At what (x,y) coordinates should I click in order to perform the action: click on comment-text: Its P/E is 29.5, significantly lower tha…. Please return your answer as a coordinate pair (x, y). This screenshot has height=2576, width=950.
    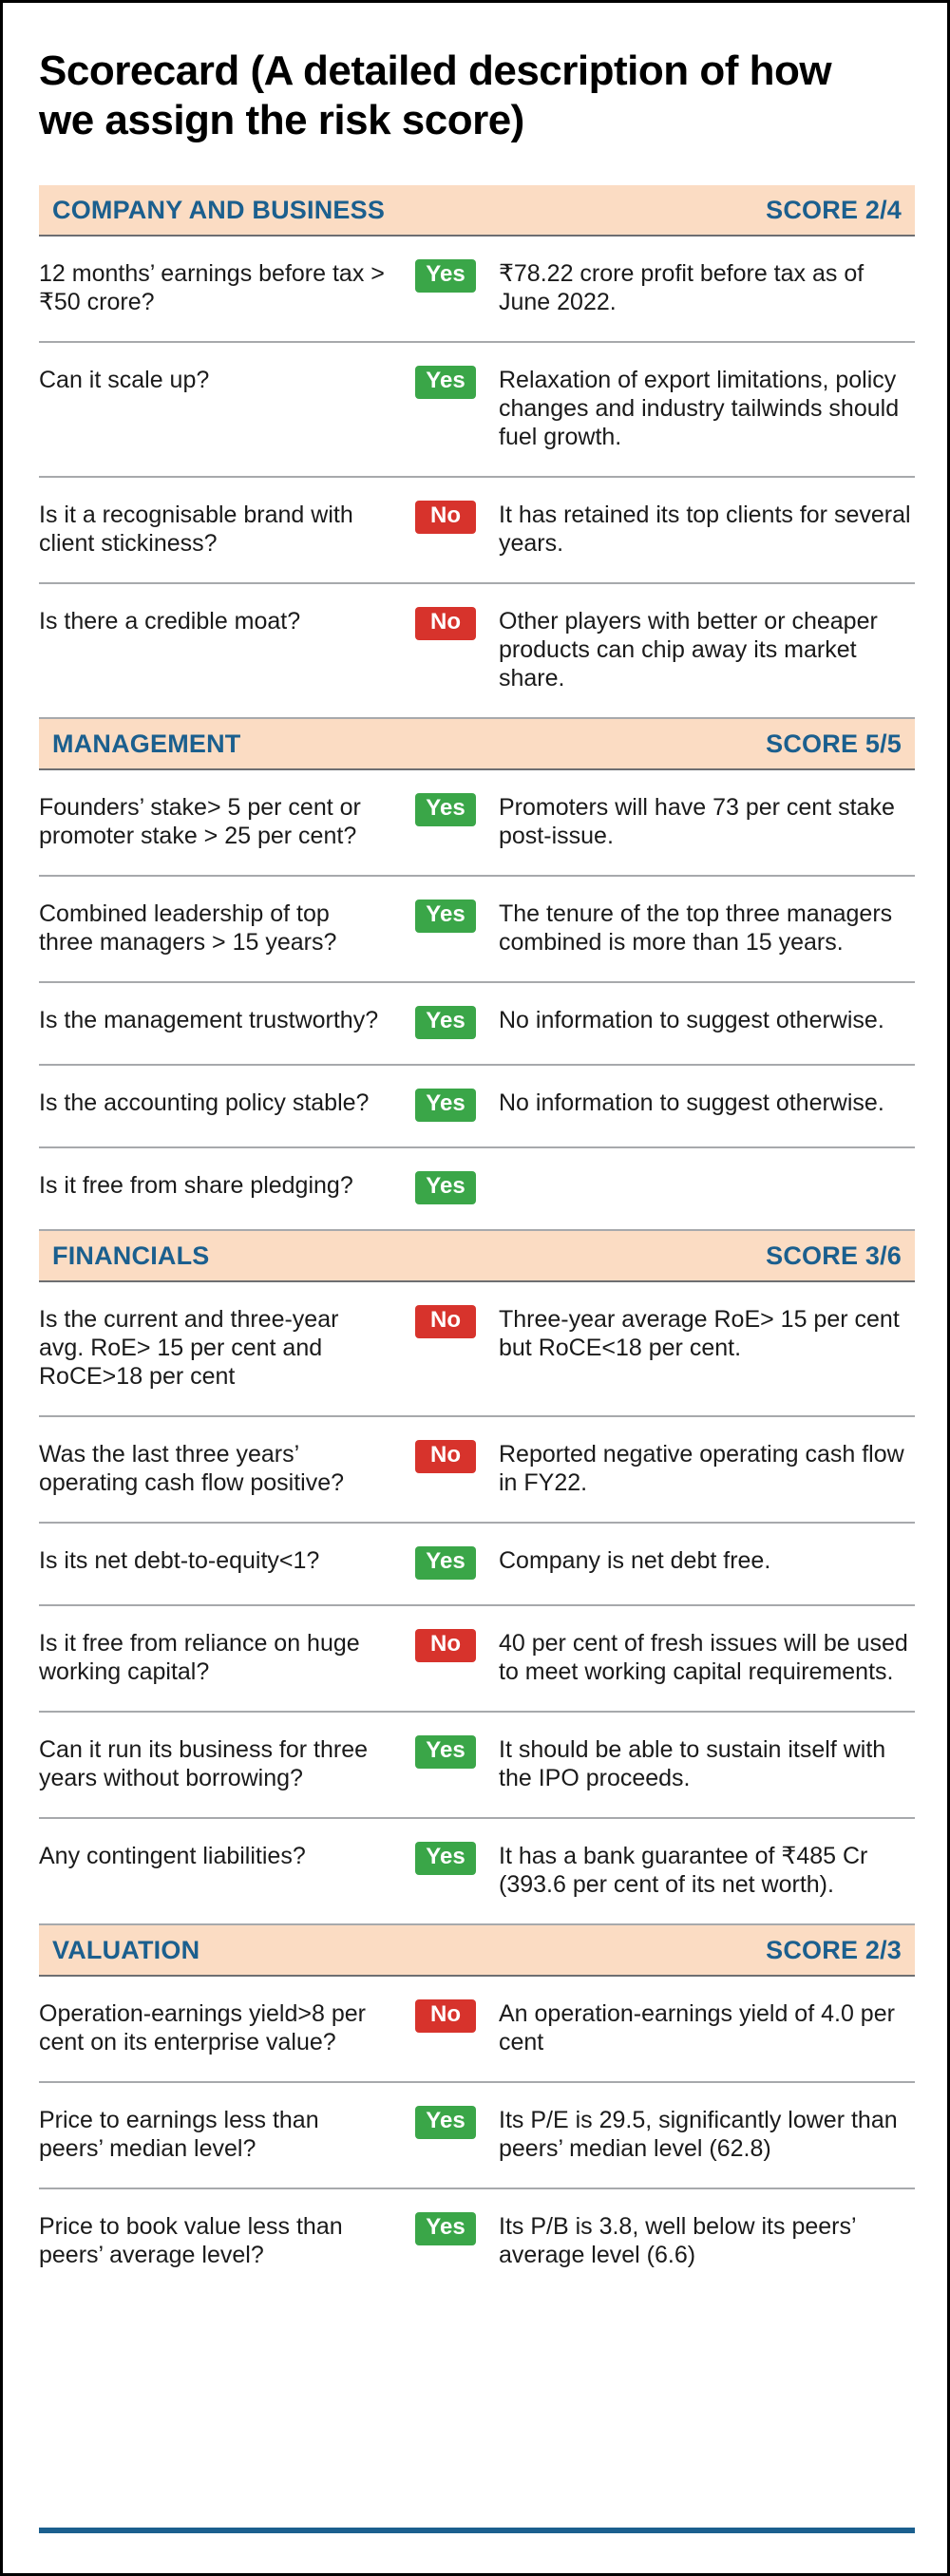
    Looking at the image, I should click on (698, 2134).